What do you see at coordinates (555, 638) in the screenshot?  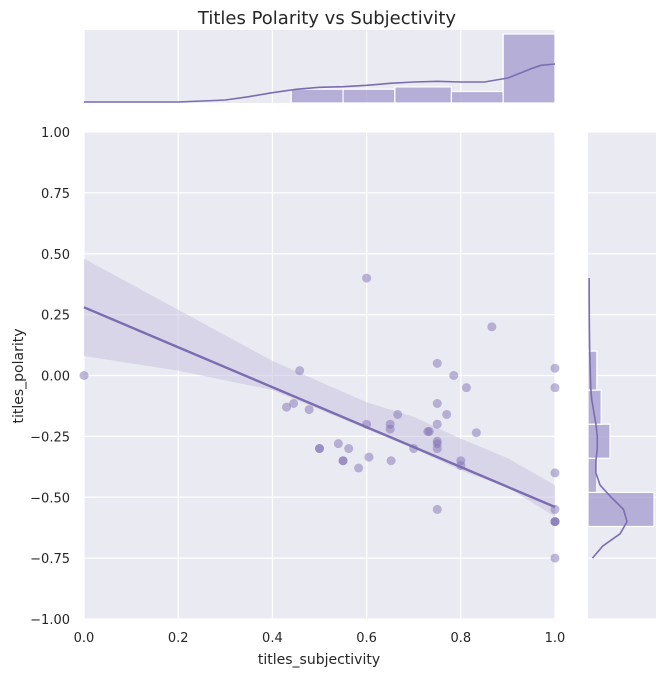 I see `x-tick-label: 1.0` at bounding box center [555, 638].